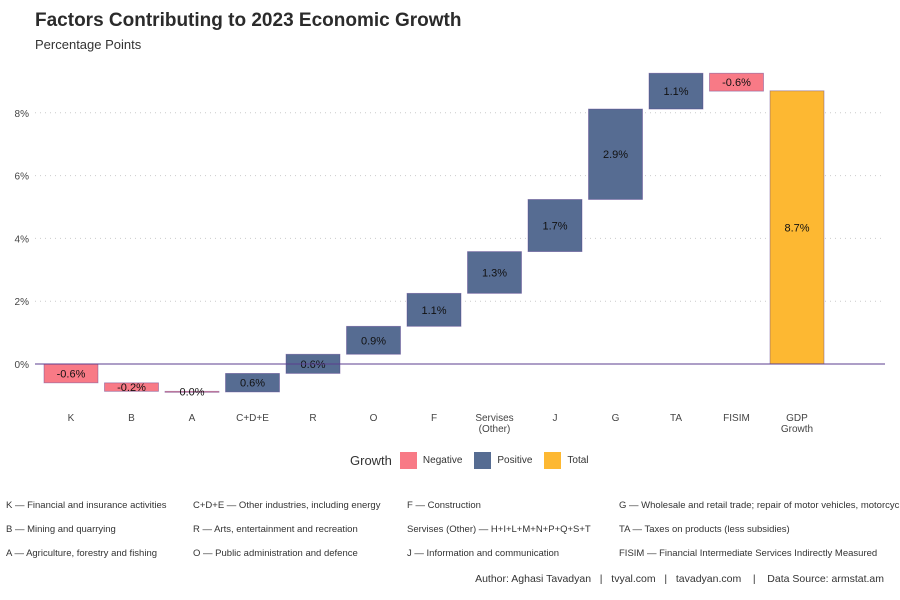 This screenshot has width=900, height=600. Describe the element at coordinates (434, 418) in the screenshot. I see `x-tick-label: F` at that location.